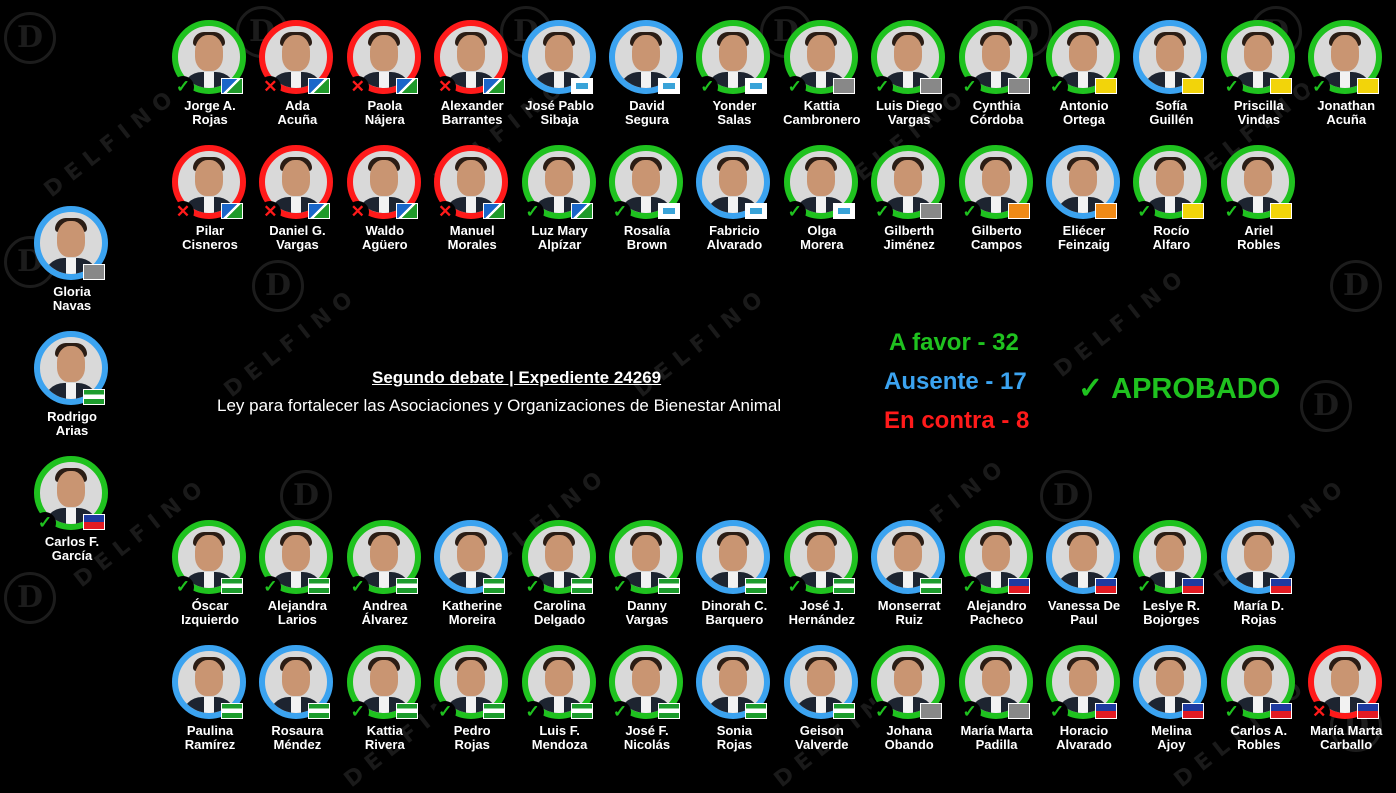 This screenshot has height=793, width=1396. Describe the element at coordinates (734, 112) in the screenshot. I see `deputy-name: Yonder Salas` at that location.